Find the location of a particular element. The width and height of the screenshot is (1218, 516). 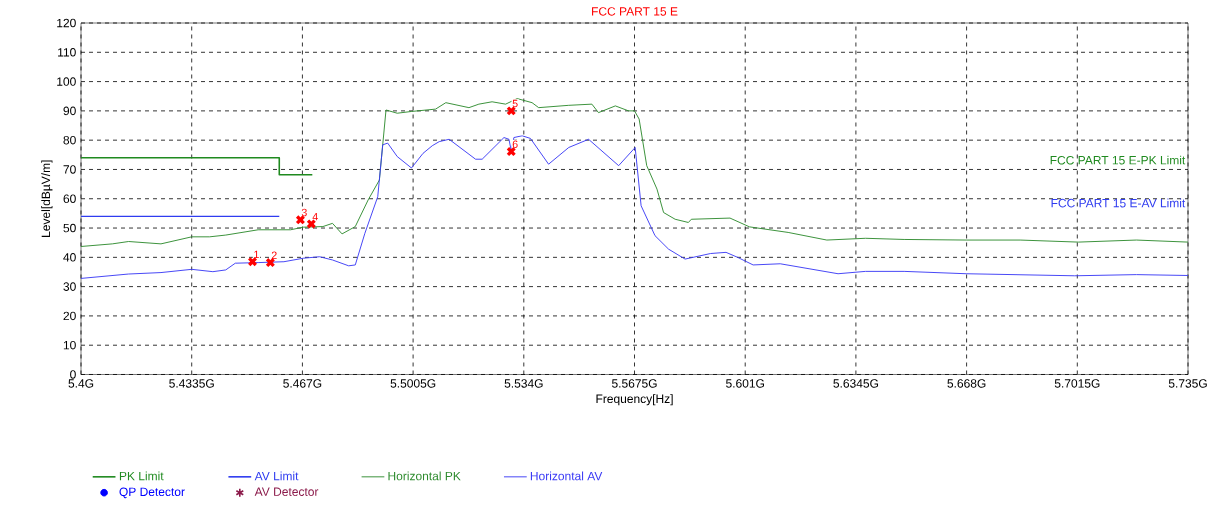

y-tick-label: 10 is located at coordinates (69, 345).